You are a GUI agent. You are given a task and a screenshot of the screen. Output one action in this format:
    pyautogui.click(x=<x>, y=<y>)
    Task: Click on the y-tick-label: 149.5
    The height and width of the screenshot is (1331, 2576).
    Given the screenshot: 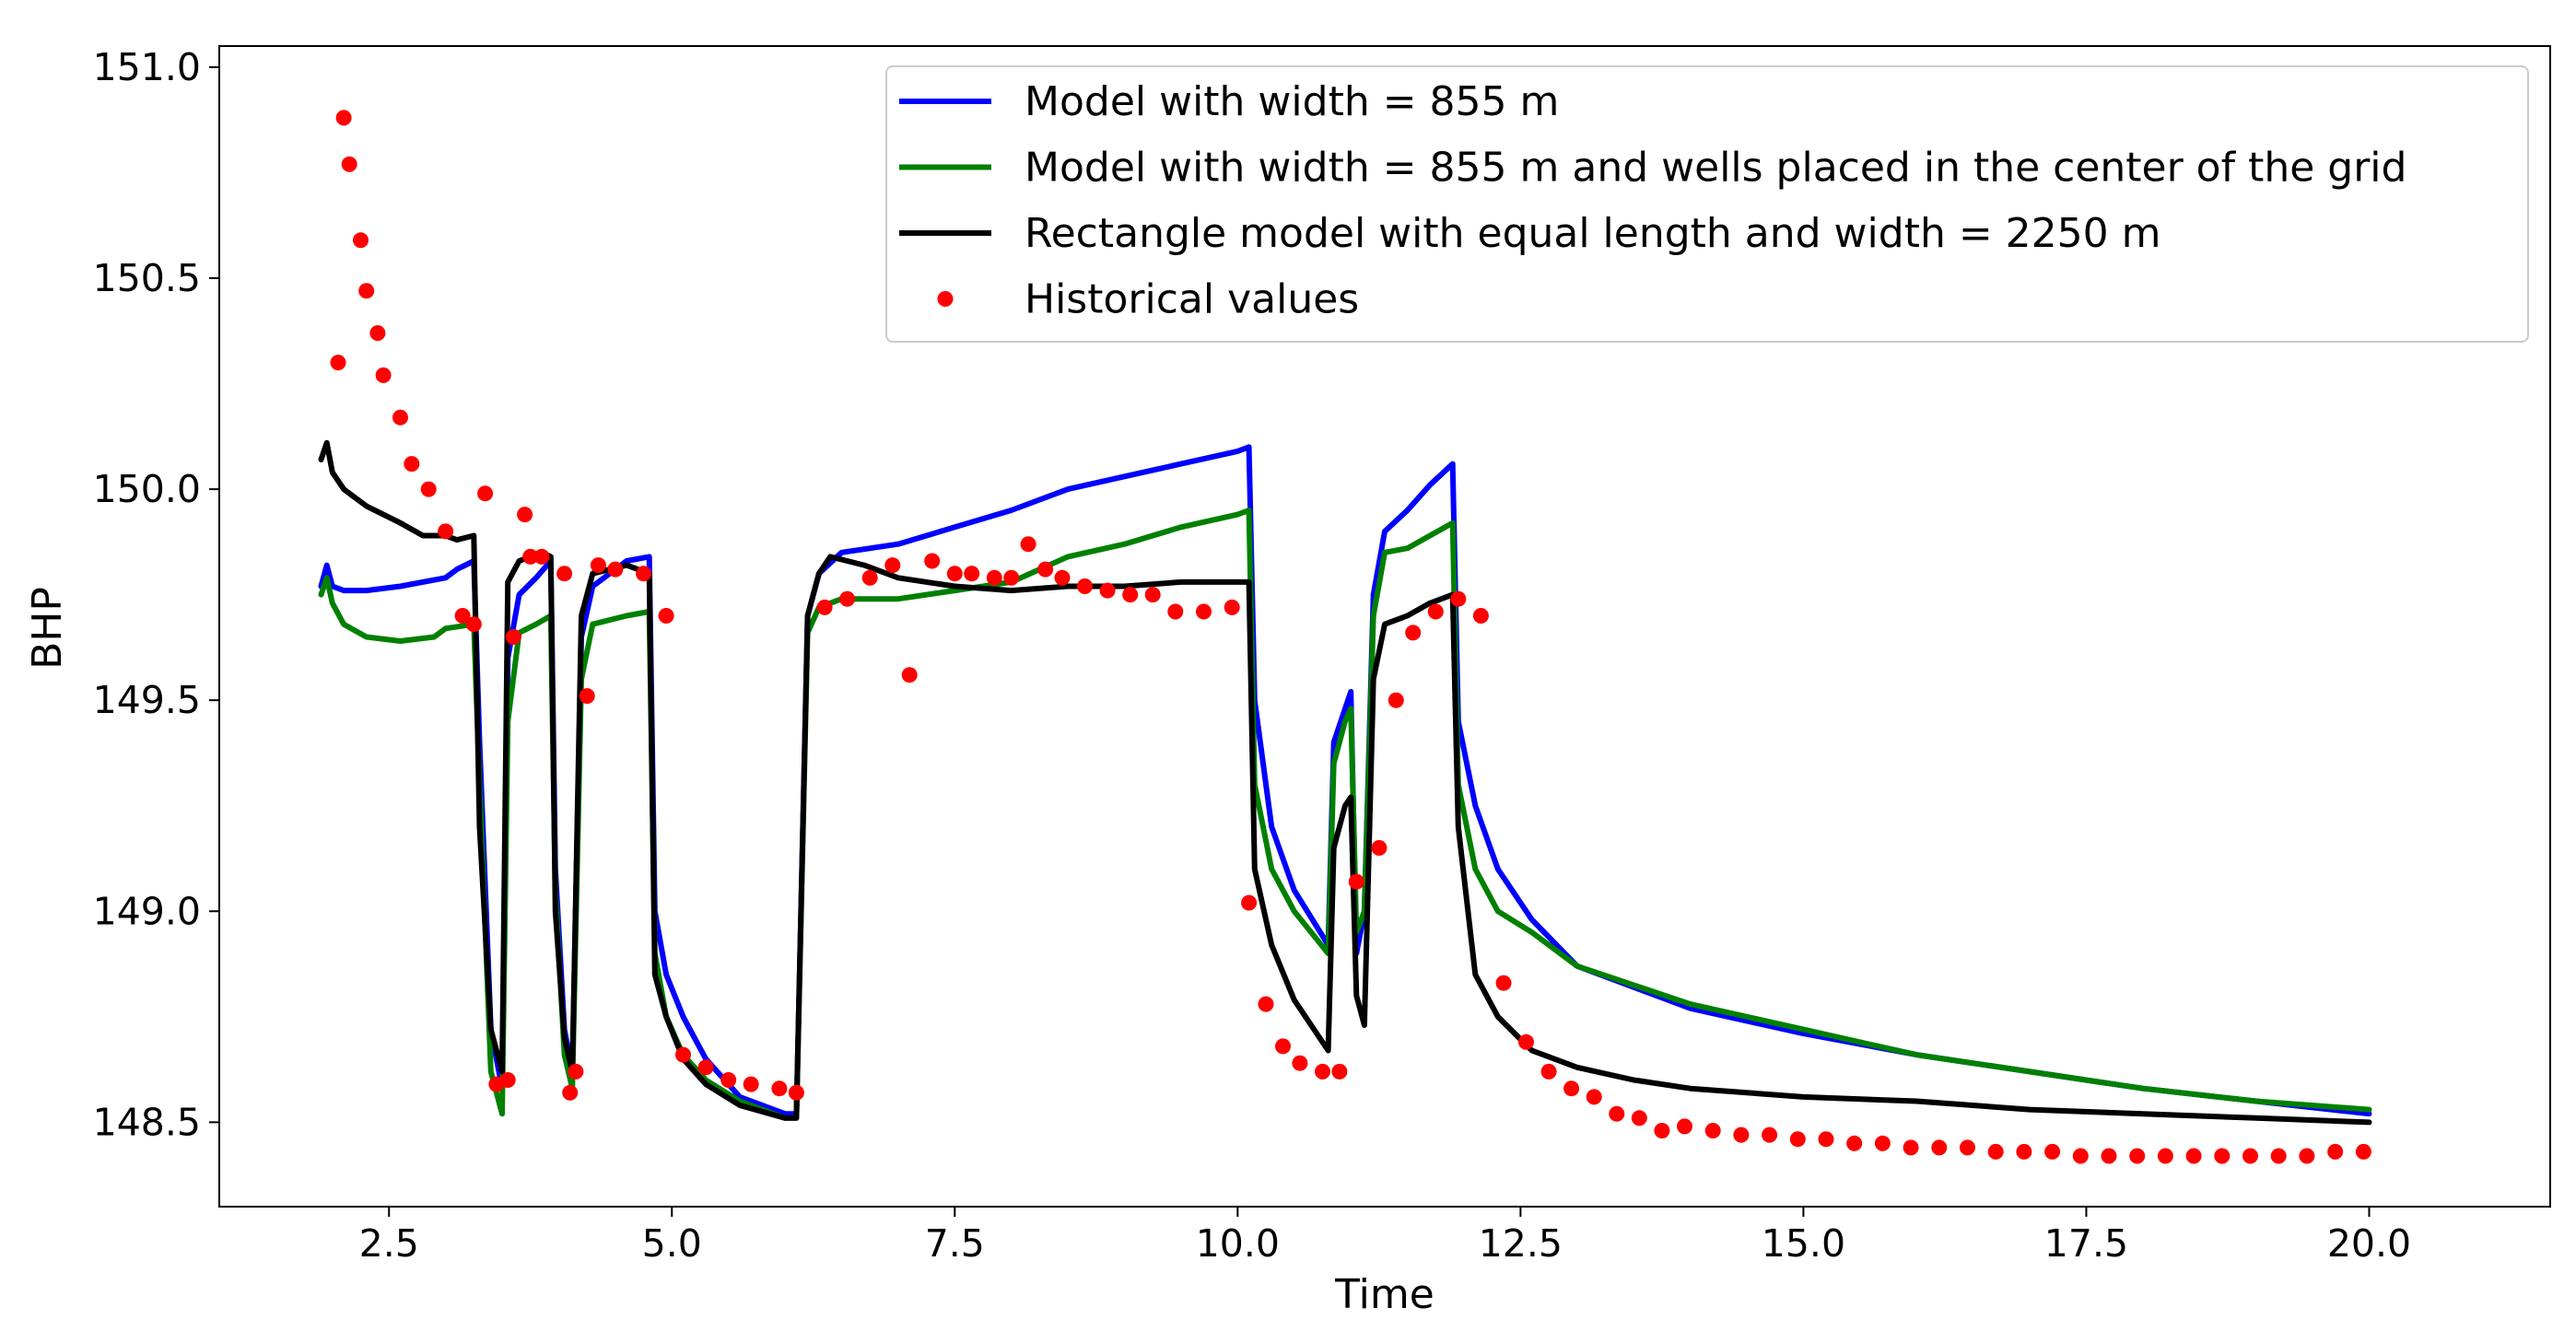 What is the action you would take?
    pyautogui.click(x=147, y=700)
    